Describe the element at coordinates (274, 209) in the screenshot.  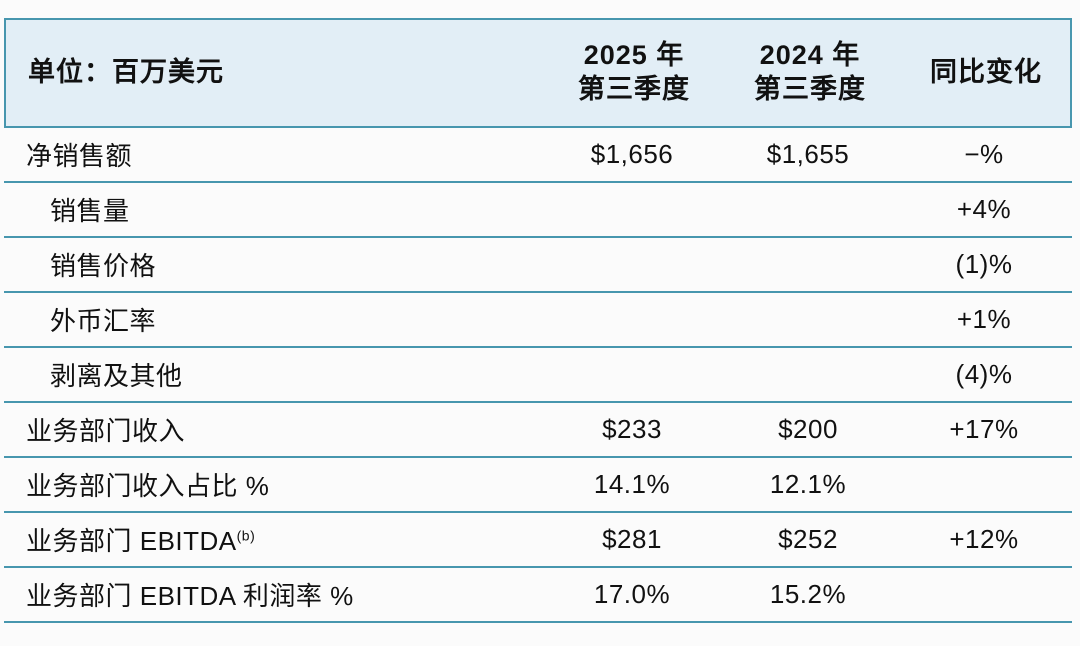
I see `row-label: 销售量` at that location.